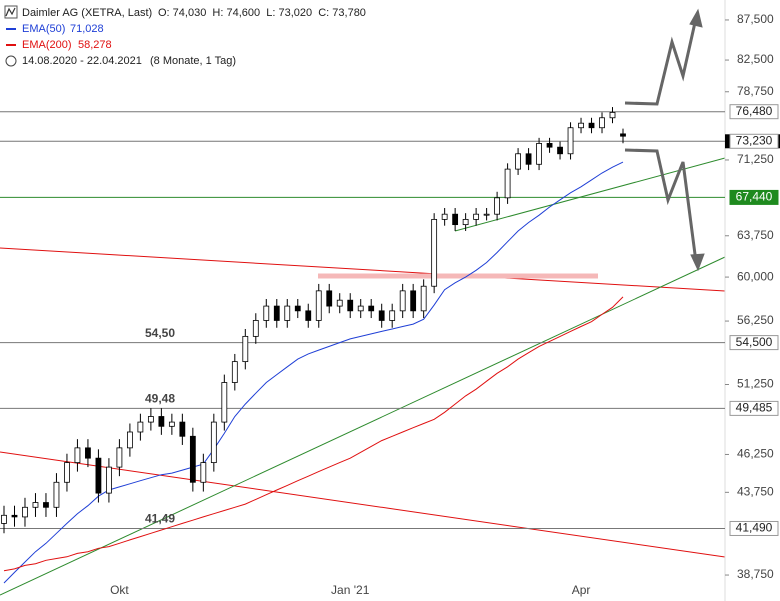 Image resolution: width=780 pixels, height=601 pixels. What do you see at coordinates (160, 333) in the screenshot?
I see `level-note: 54,50` at bounding box center [160, 333].